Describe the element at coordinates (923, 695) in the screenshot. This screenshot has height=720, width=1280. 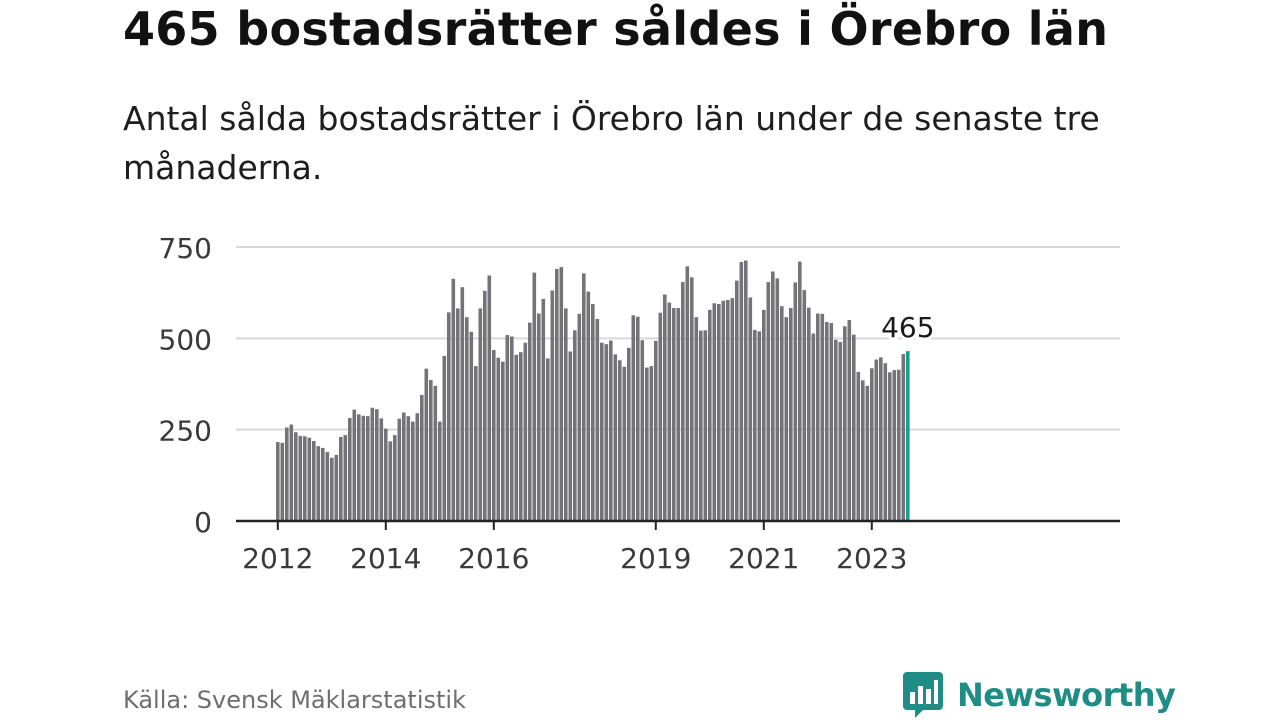
I see `newsworthy-chart-bubble-icon` at that location.